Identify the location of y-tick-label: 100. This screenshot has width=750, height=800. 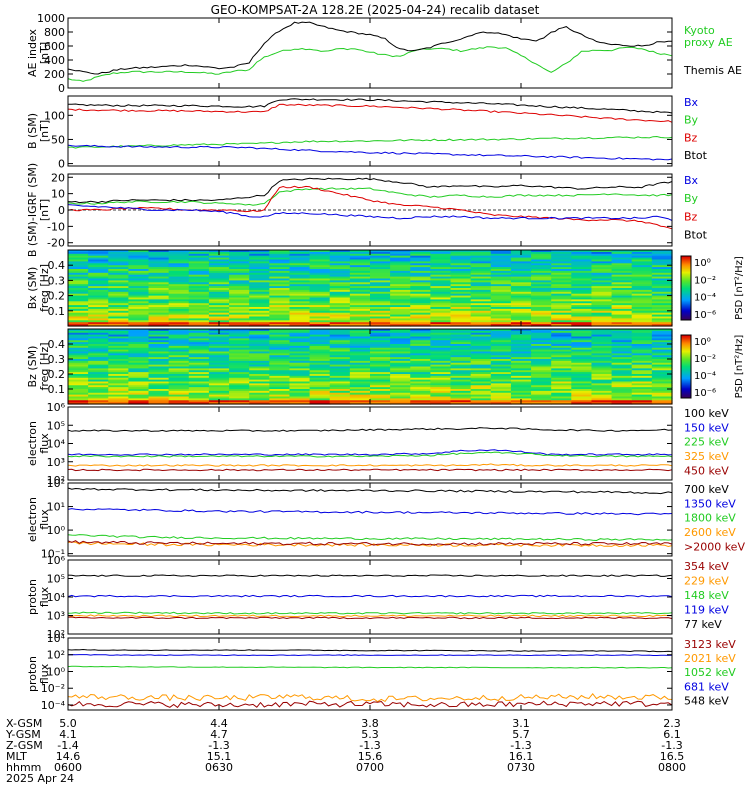
(54, 115).